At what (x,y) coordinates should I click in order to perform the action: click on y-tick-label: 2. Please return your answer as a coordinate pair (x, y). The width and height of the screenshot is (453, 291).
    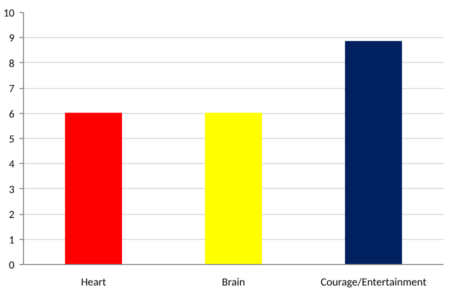
    Looking at the image, I should click on (11, 215).